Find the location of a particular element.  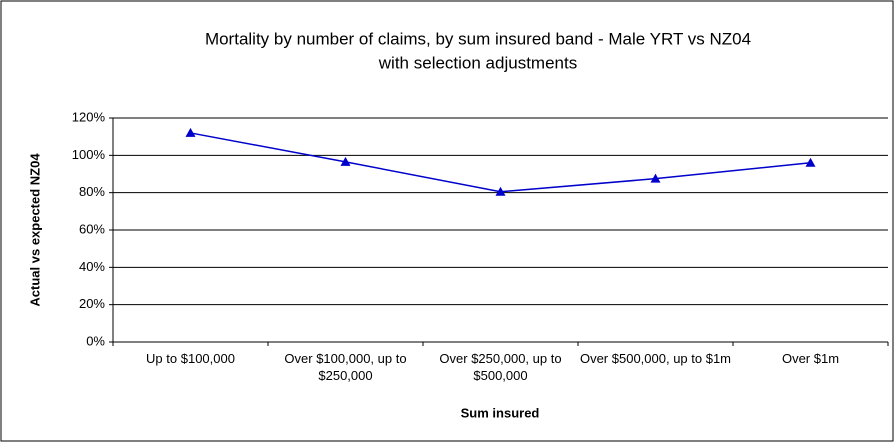

x-tick-label-box: Over $100,000, up to $250,000 is located at coordinates (345, 367).